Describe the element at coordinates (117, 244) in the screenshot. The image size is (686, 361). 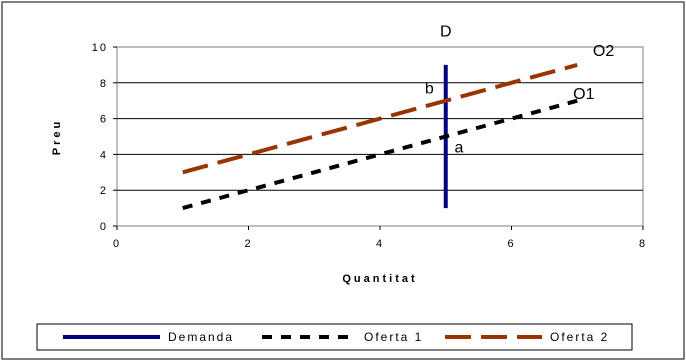
I see `x-tick-label-0: 0` at that location.